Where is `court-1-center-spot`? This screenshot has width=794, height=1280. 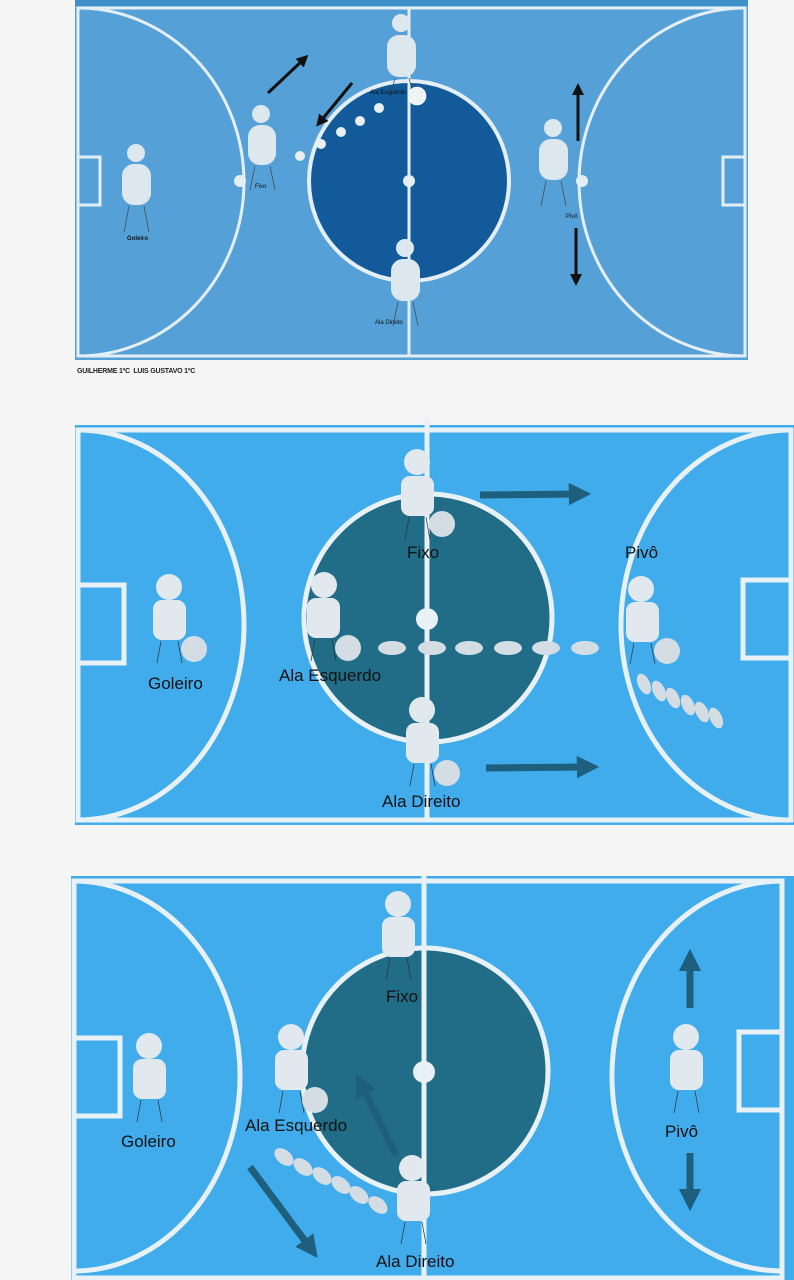
court-1-center-spot is located at coordinates (409, 181).